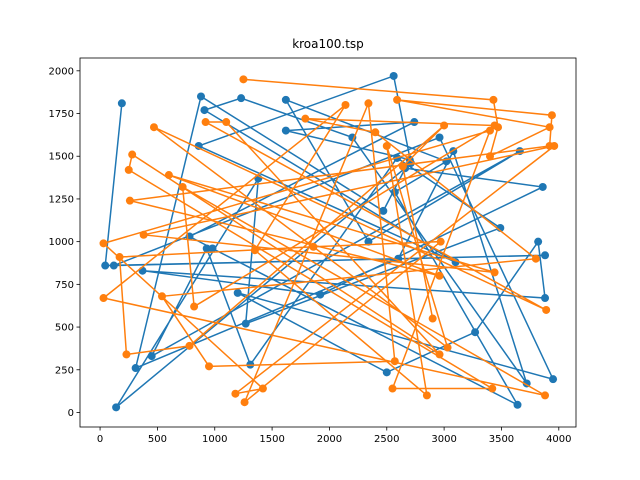  I want to click on y-tick-label: 0, so click(71, 413).